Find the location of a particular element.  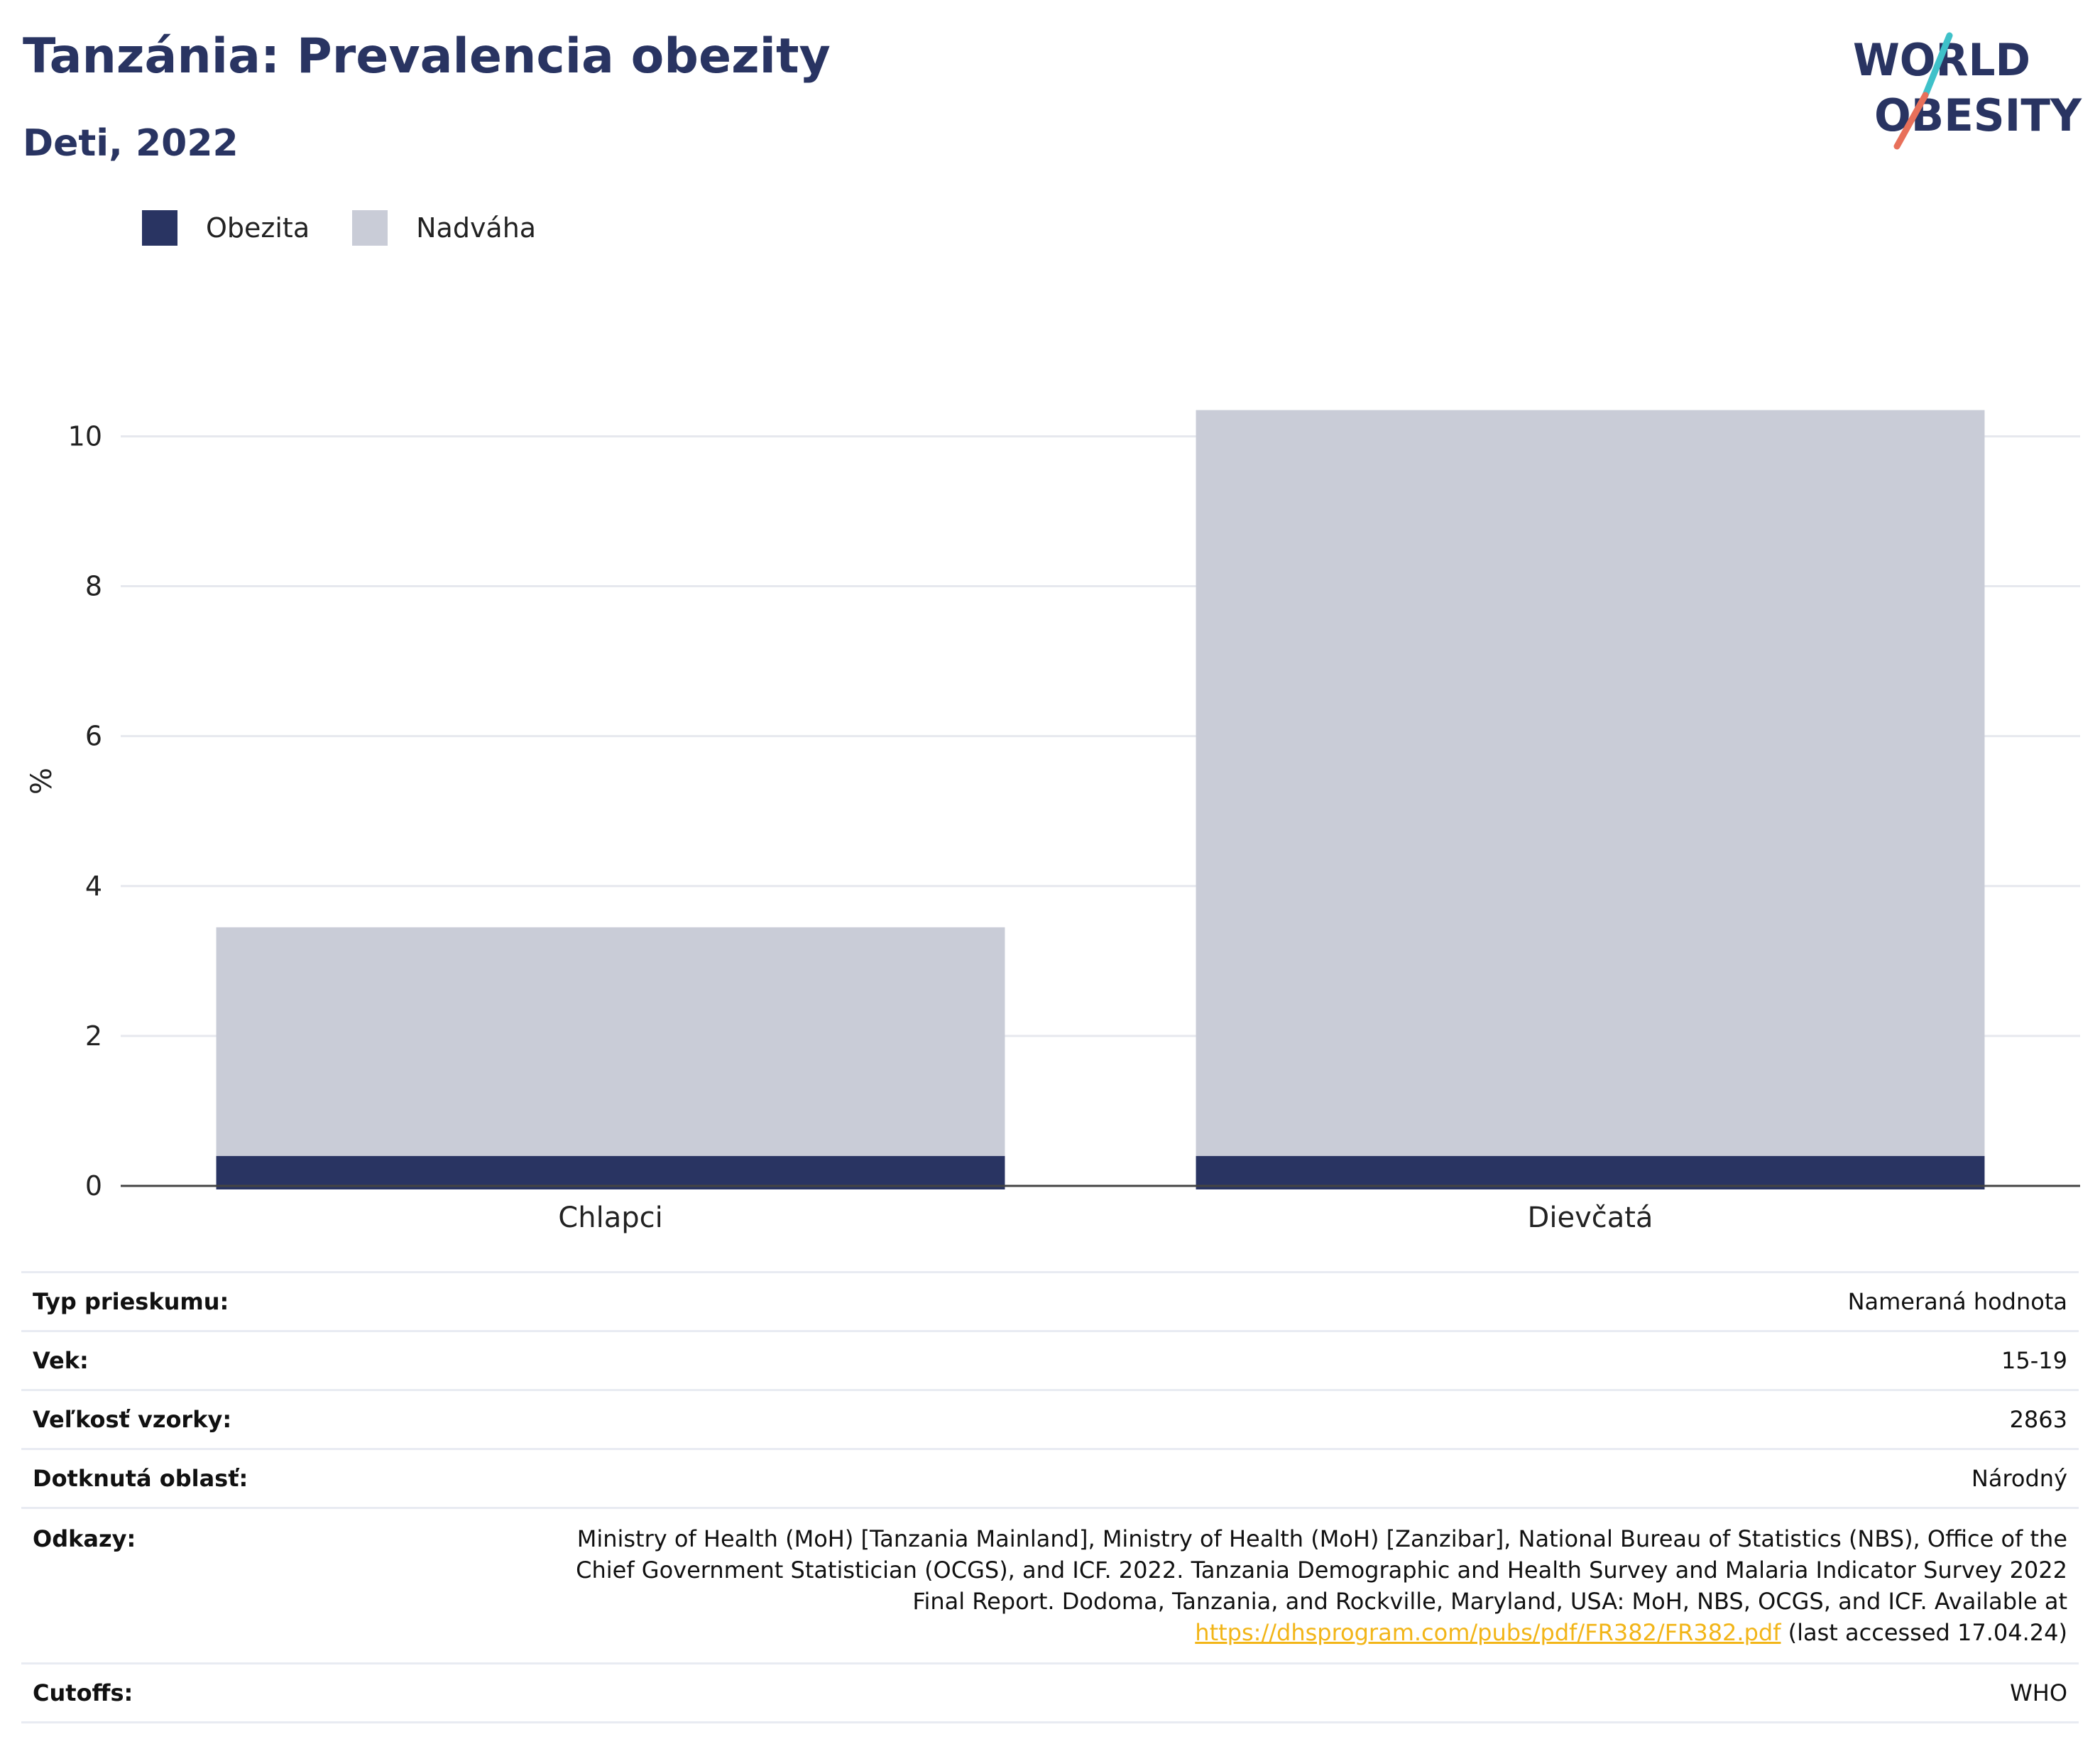

area-key: Dotknutá oblasť: is located at coordinates (281, 1478).